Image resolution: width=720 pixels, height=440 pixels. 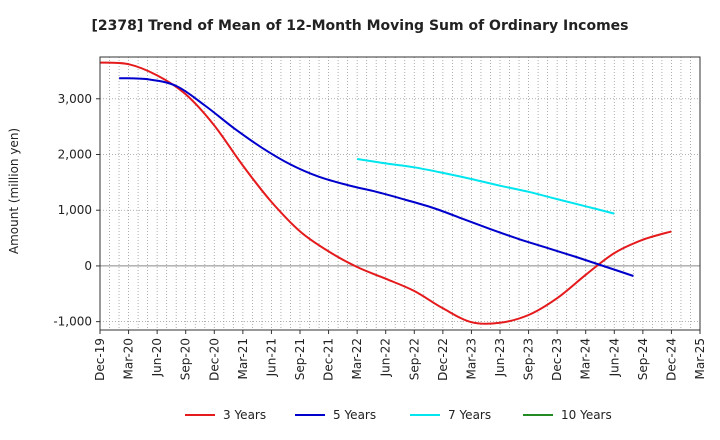 I want to click on y-tick-label: 2,000, so click(x=75, y=155).